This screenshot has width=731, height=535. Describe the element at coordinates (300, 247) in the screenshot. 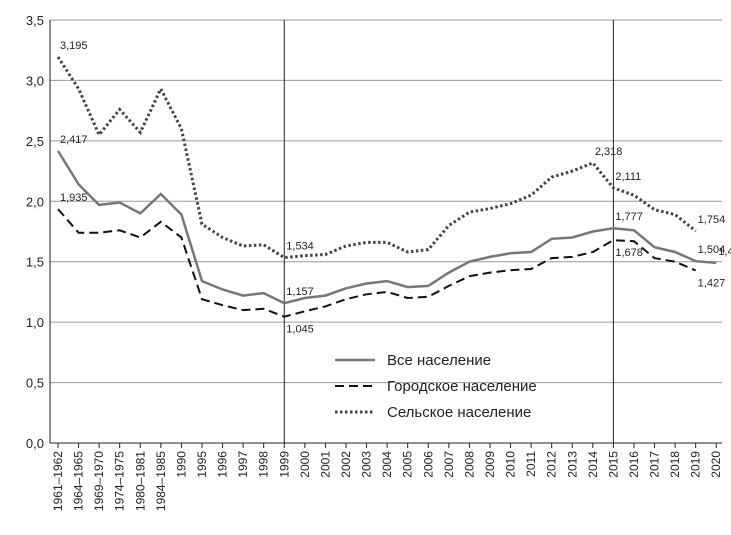

I see `data-label: 1,534` at that location.